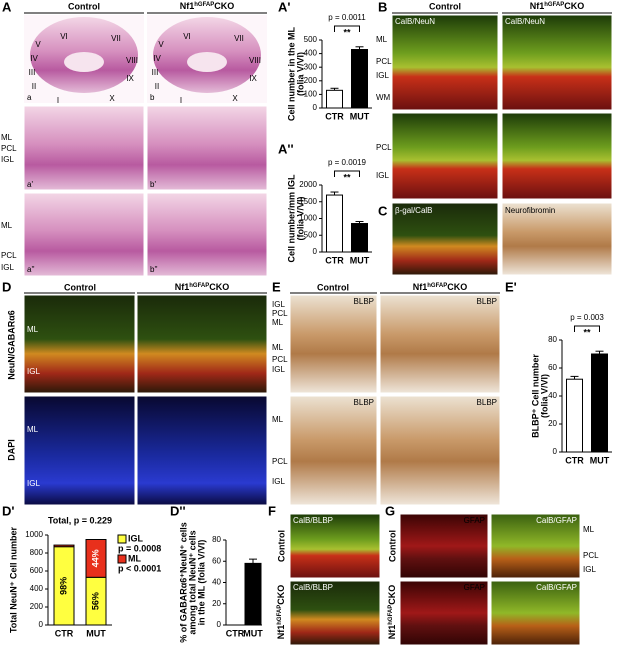 The height and width of the screenshot is (645, 617). Describe the element at coordinates (201, 583) in the screenshot. I see `label: in the ML (folia V/VI)` at that location.